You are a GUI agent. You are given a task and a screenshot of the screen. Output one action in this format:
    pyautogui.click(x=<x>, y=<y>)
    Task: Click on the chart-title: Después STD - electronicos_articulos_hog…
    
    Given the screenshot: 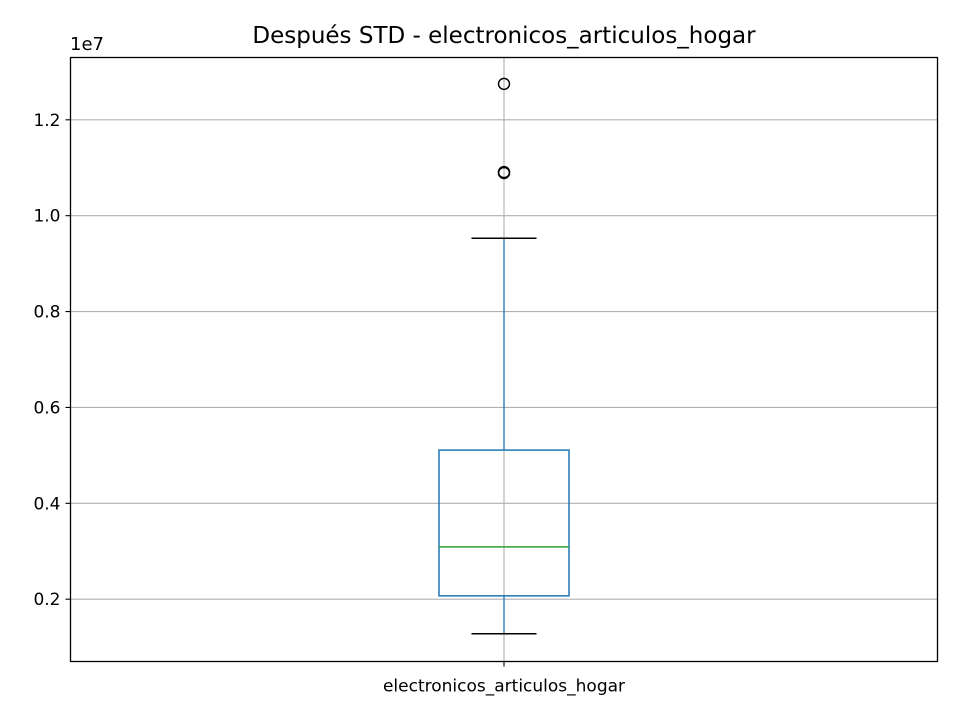 What is the action you would take?
    pyautogui.click(x=504, y=36)
    